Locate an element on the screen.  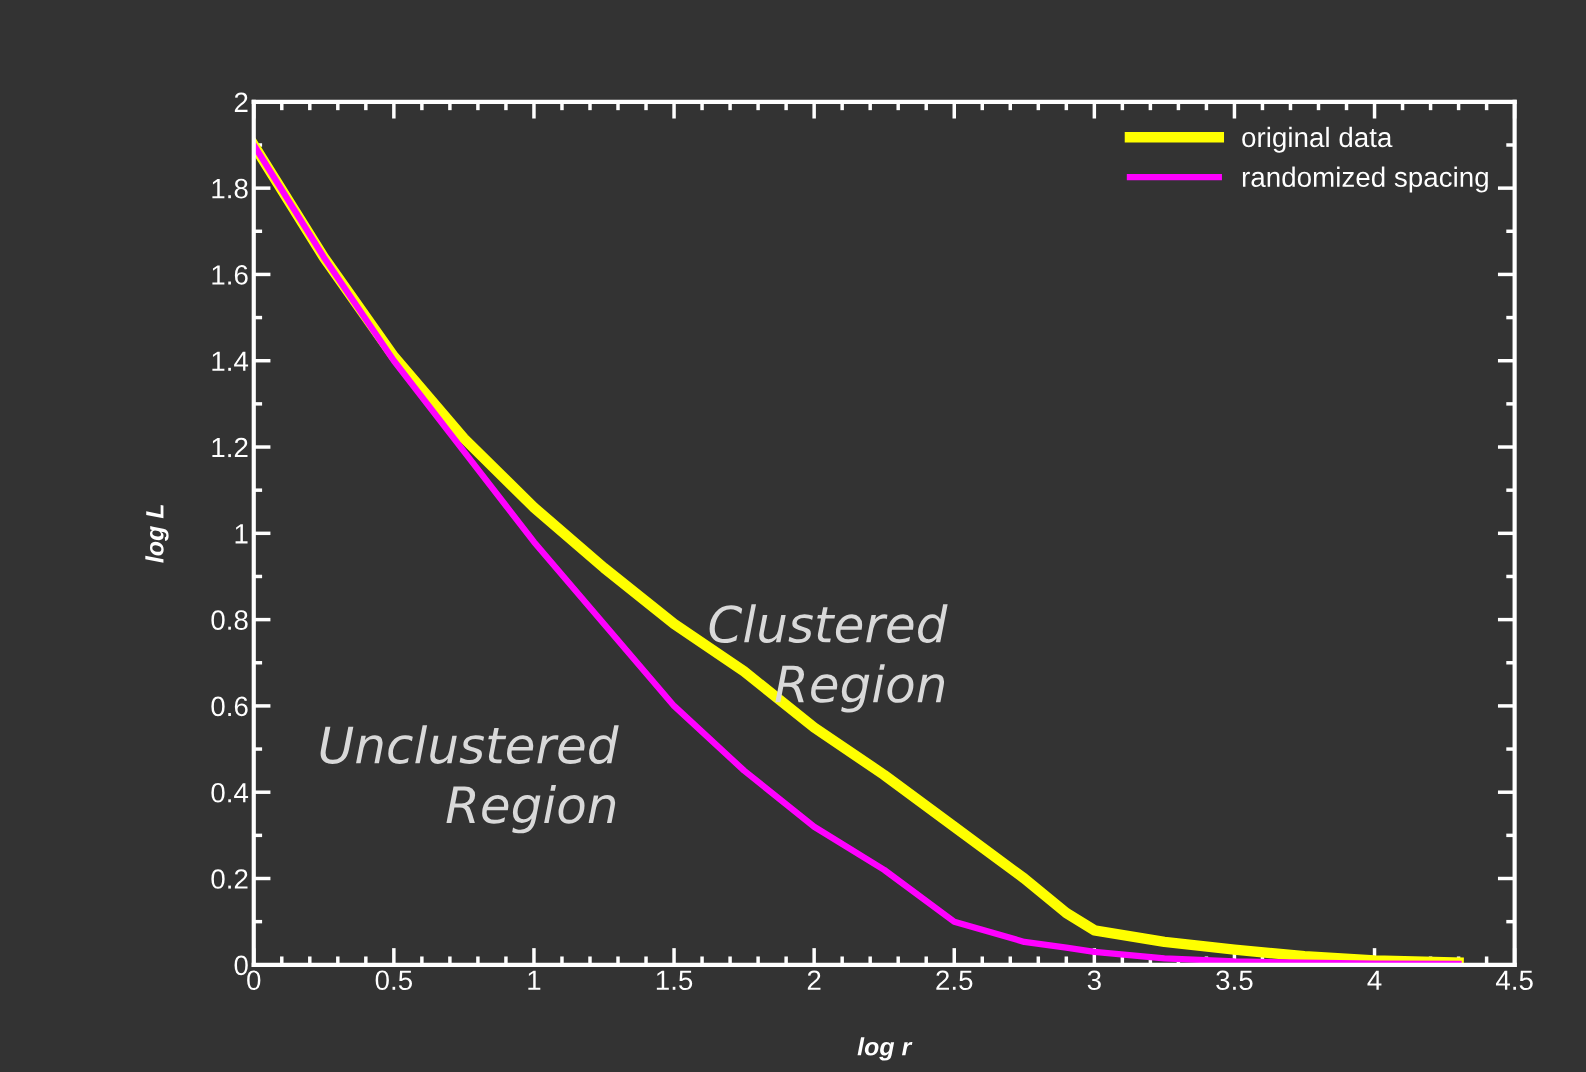
x-tick-label: 1.5 is located at coordinates (674, 980).